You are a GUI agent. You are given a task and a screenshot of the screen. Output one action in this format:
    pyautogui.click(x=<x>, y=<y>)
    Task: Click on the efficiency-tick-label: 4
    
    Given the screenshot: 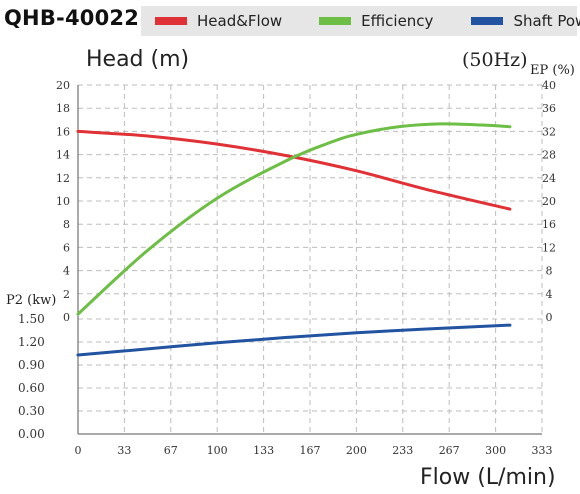 What is the action you would take?
    pyautogui.click(x=549, y=294)
    